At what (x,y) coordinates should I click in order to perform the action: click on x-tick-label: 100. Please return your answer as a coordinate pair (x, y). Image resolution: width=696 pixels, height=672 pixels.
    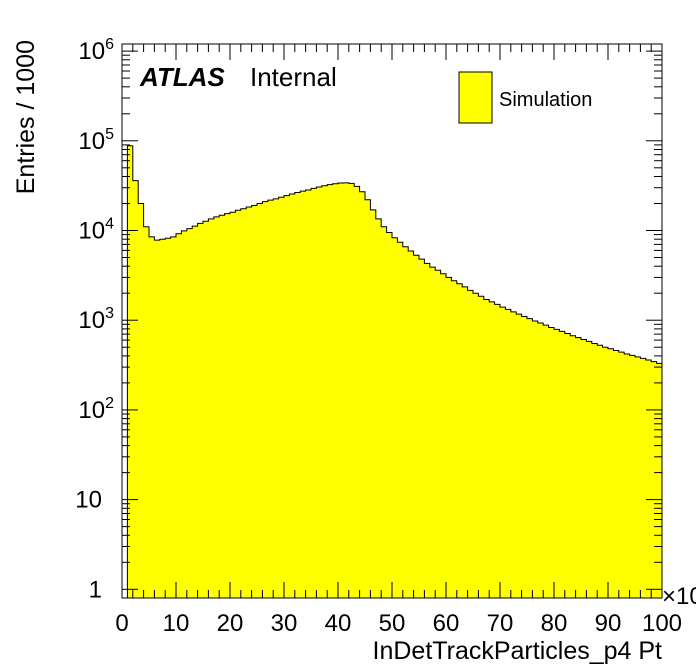
    Looking at the image, I should click on (662, 623).